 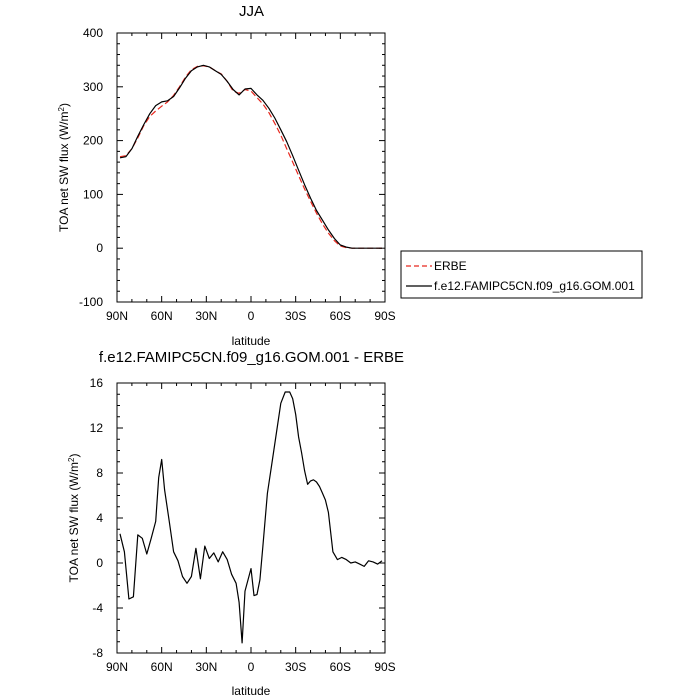 I want to click on top-plot-frame, so click(x=251, y=167).